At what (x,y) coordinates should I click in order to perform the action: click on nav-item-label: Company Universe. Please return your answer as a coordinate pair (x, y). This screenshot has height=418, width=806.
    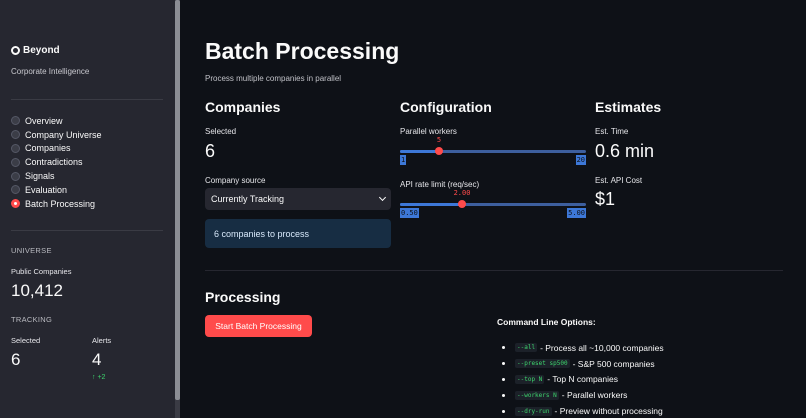
    Looking at the image, I should click on (63, 134).